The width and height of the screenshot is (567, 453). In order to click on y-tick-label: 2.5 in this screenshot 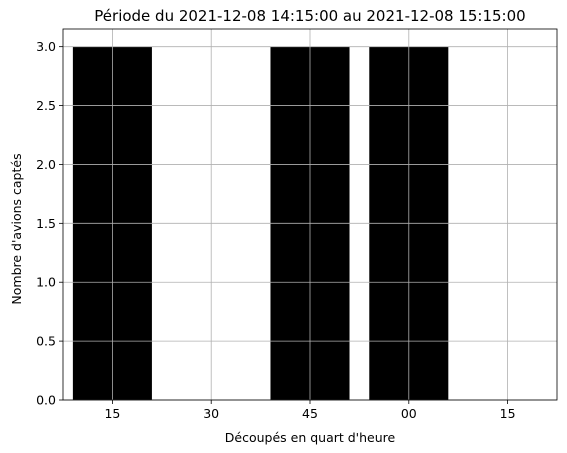, I will do `click(46, 105)`.